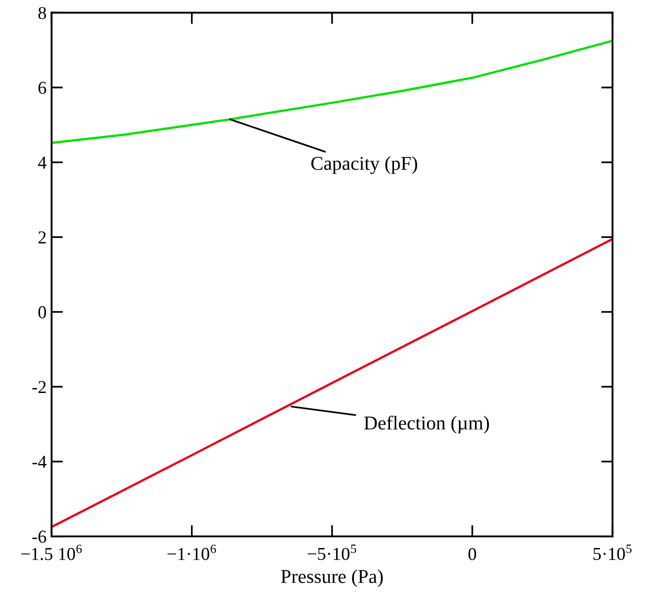 Image resolution: width=653 pixels, height=604 pixels. Describe the element at coordinates (332, 552) in the screenshot. I see `x-tick-label: −5·10$^{5}$` at that location.